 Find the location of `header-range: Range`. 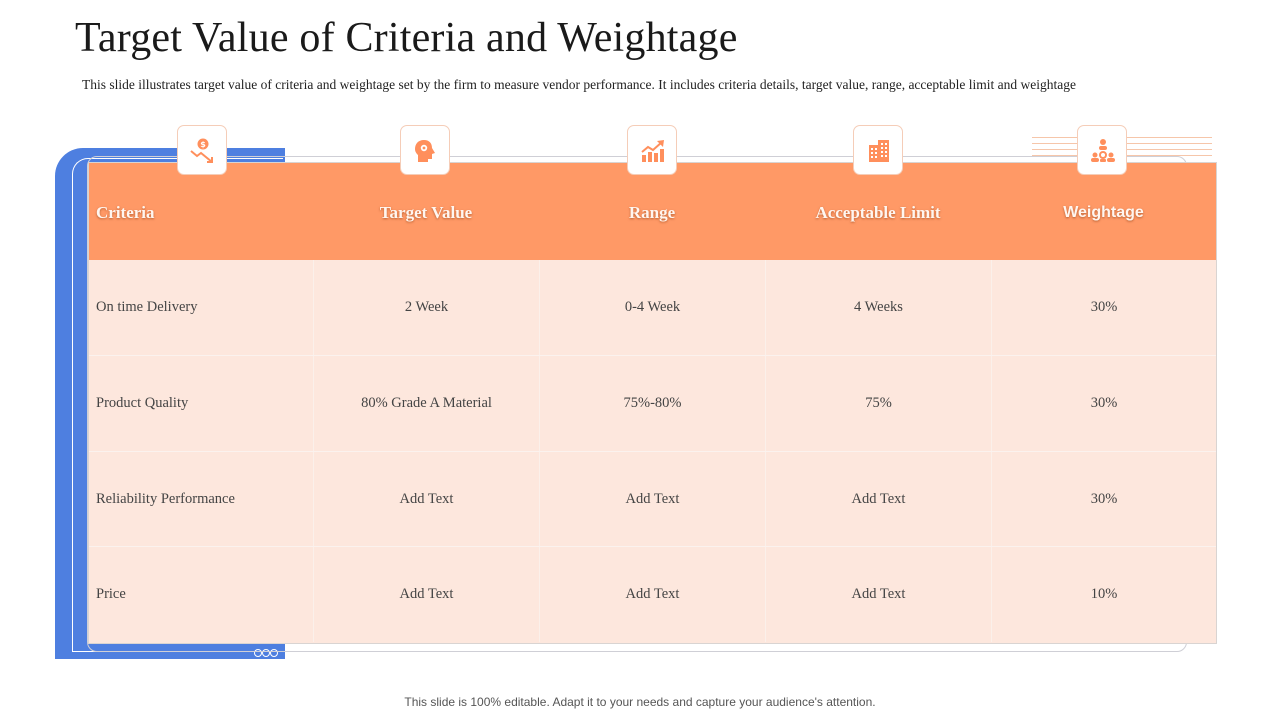

header-range: Range is located at coordinates (652, 212).